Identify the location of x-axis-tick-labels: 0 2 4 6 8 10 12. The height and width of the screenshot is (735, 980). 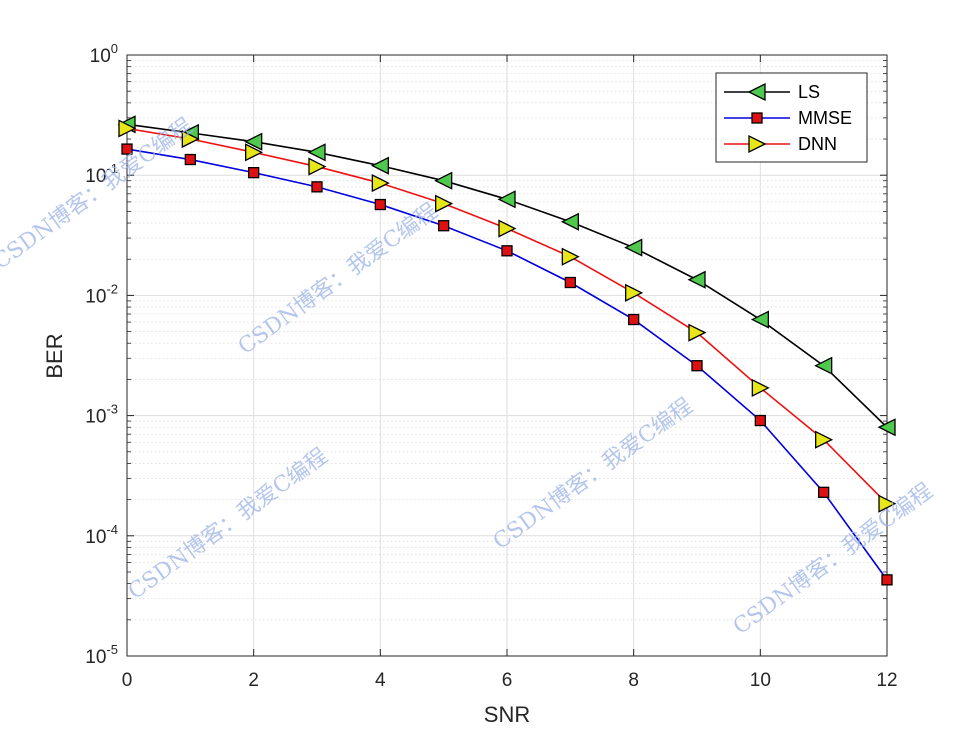
(510, 680).